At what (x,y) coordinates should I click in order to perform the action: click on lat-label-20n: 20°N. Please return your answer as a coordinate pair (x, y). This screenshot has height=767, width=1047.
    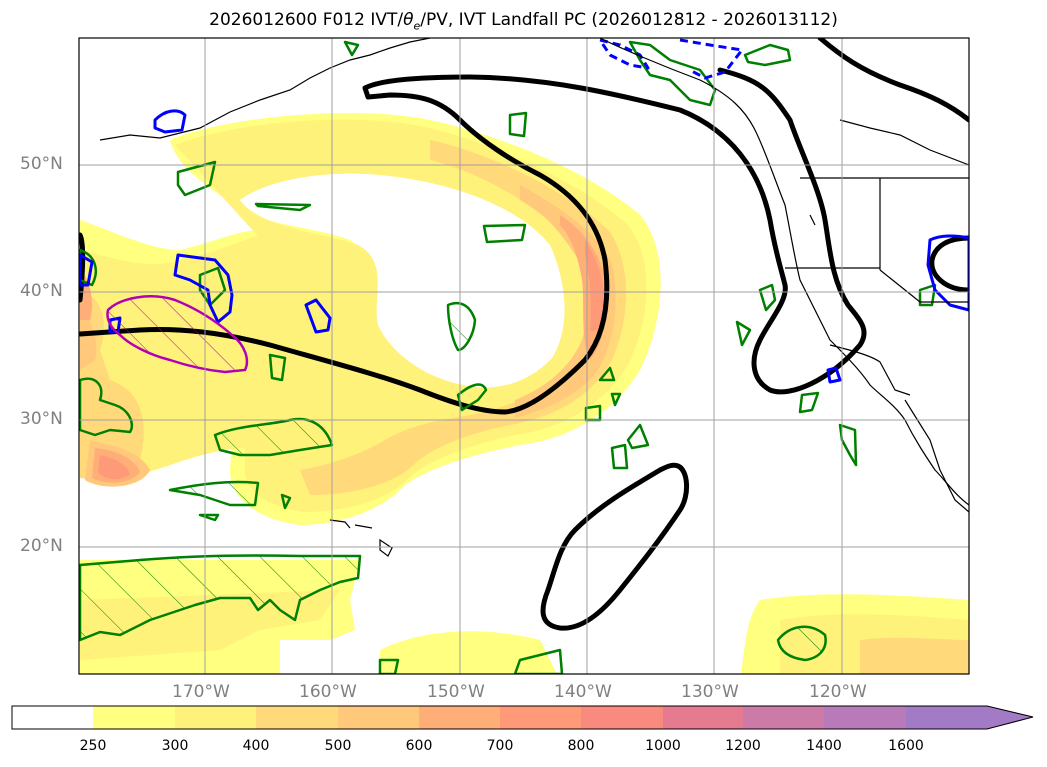
    Looking at the image, I should click on (41, 546).